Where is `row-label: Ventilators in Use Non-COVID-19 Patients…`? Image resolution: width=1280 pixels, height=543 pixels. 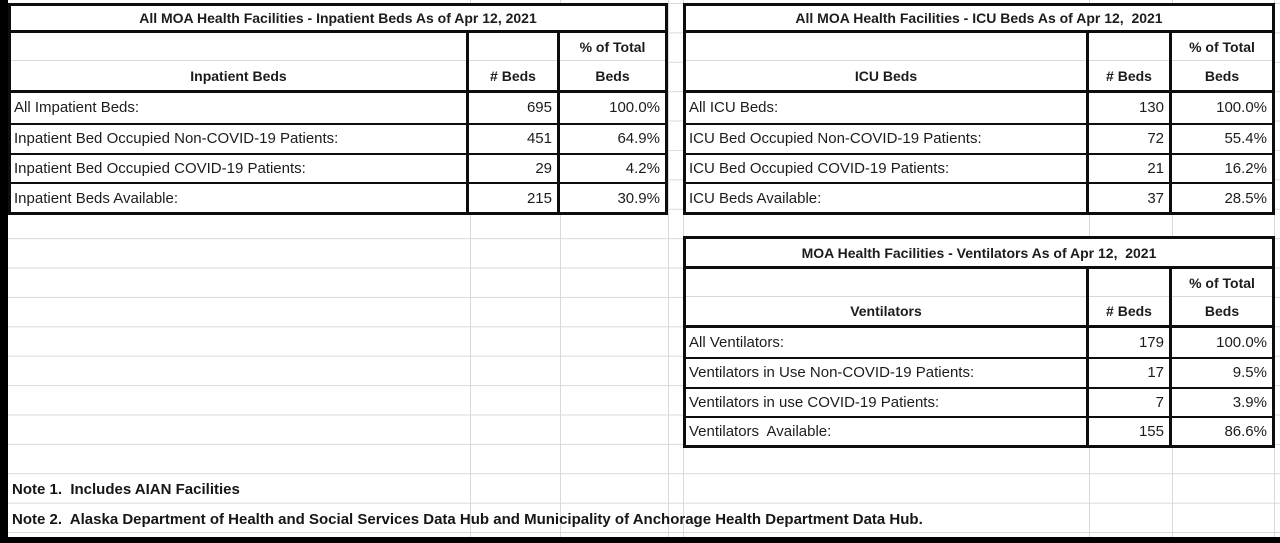
row-label: Ventilators in Use Non-COVID-19 Patients… is located at coordinates (887, 372).